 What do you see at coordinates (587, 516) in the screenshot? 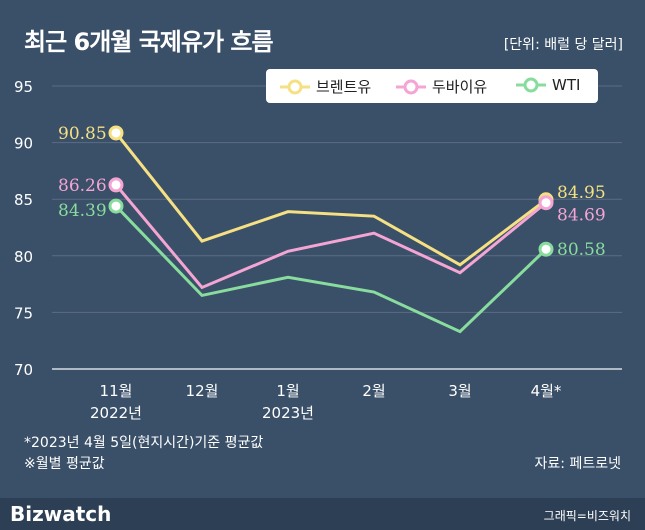
I see `graphic-credit: 그래픽=비즈워치` at bounding box center [587, 516].